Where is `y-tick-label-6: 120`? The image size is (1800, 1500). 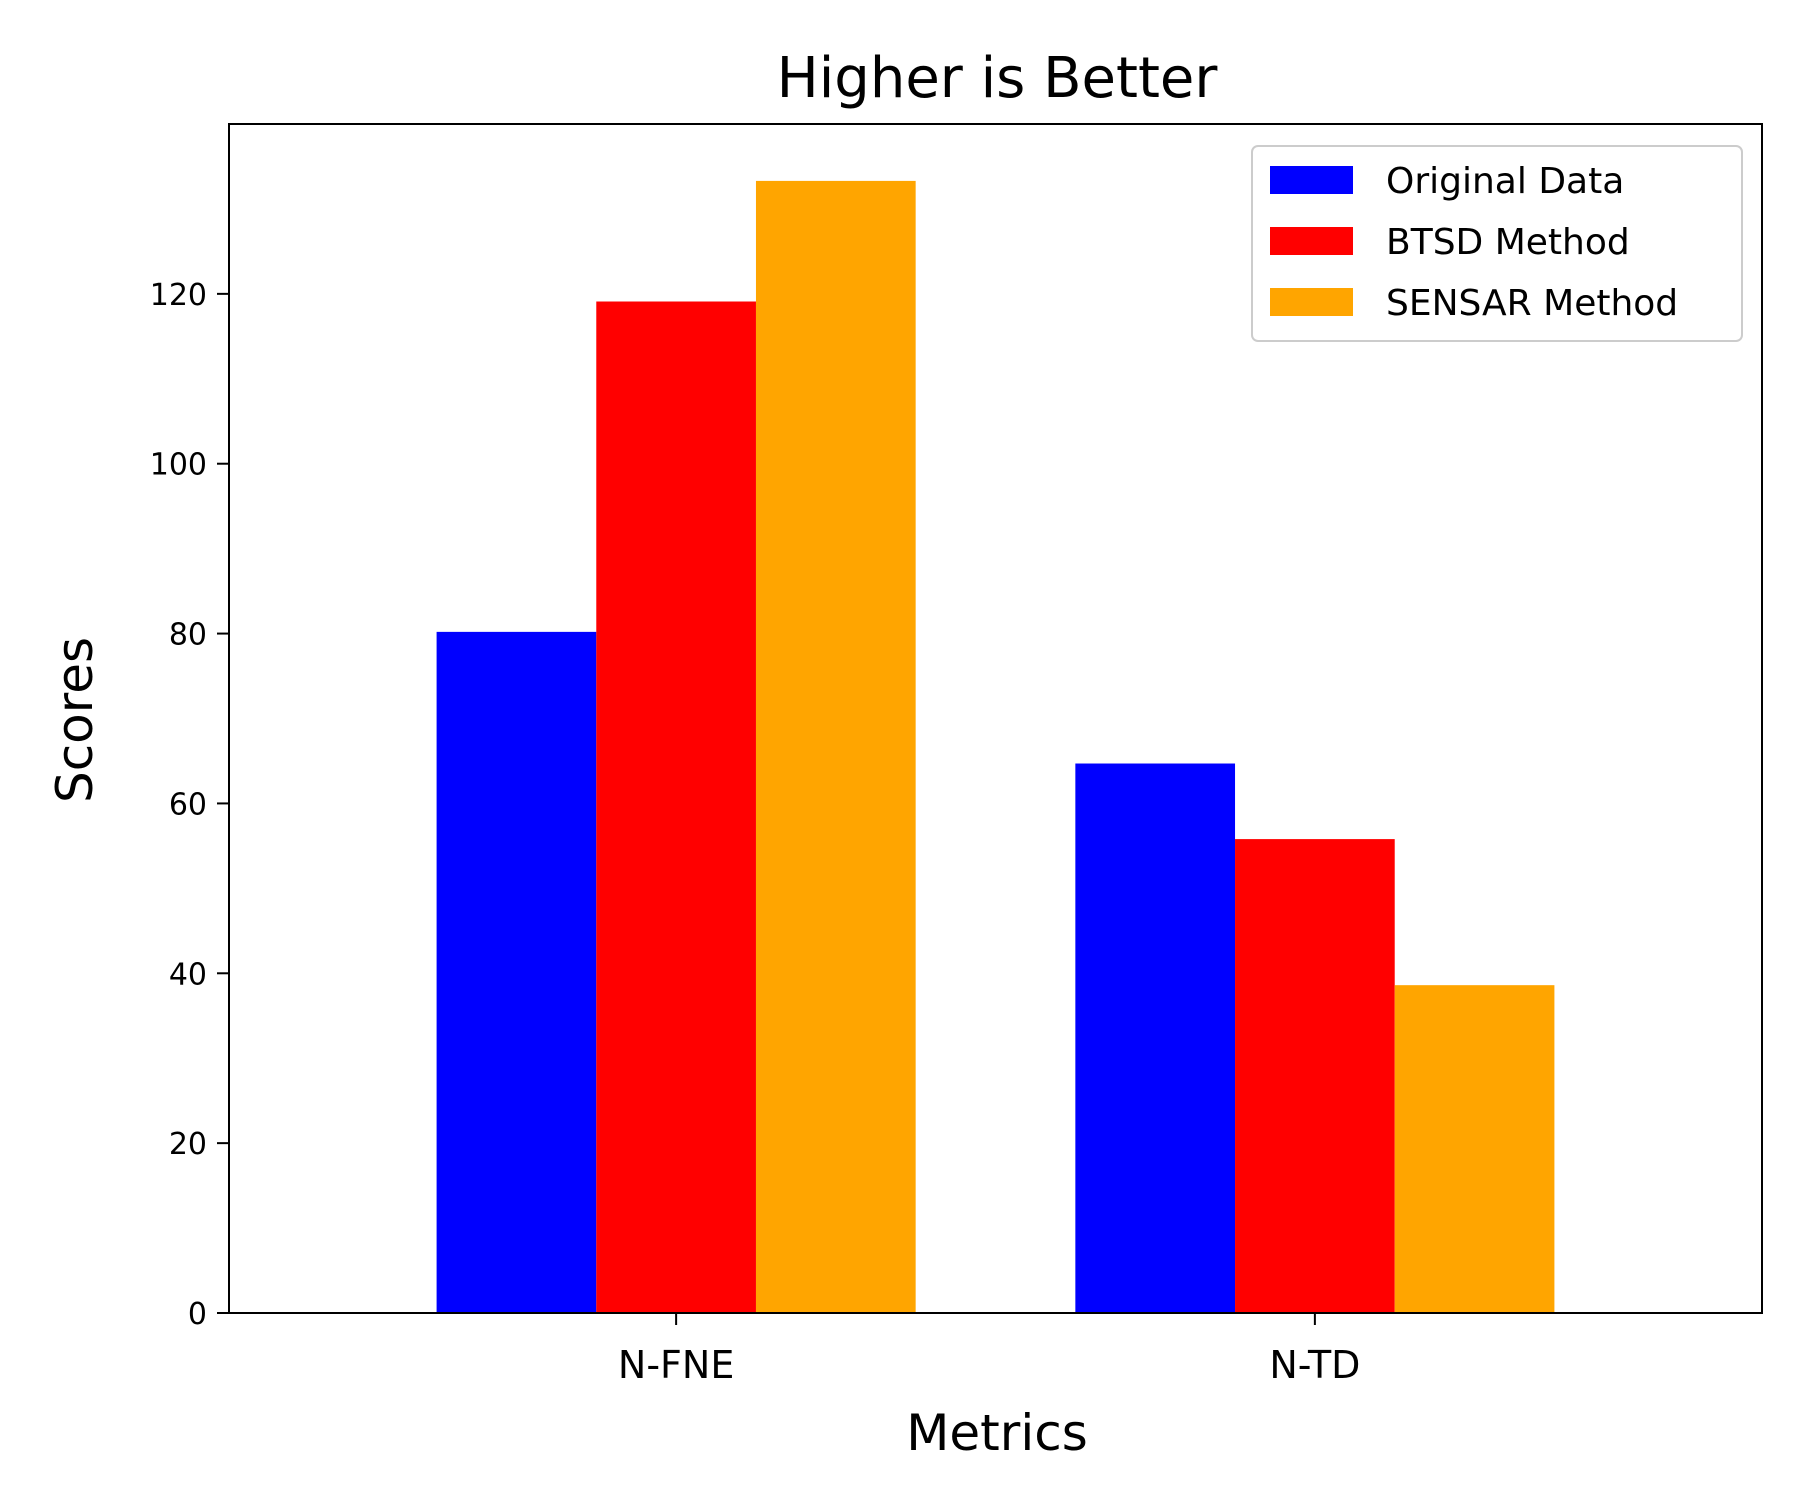
y-tick-label-6: 120 is located at coordinates (178, 295).